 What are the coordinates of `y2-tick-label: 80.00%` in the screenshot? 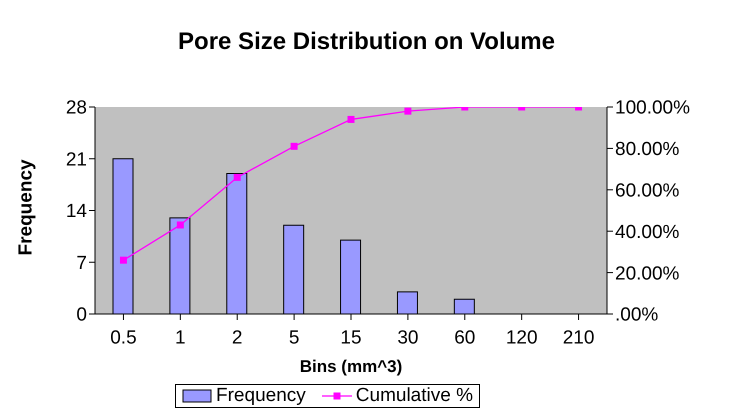 It's located at (647, 149).